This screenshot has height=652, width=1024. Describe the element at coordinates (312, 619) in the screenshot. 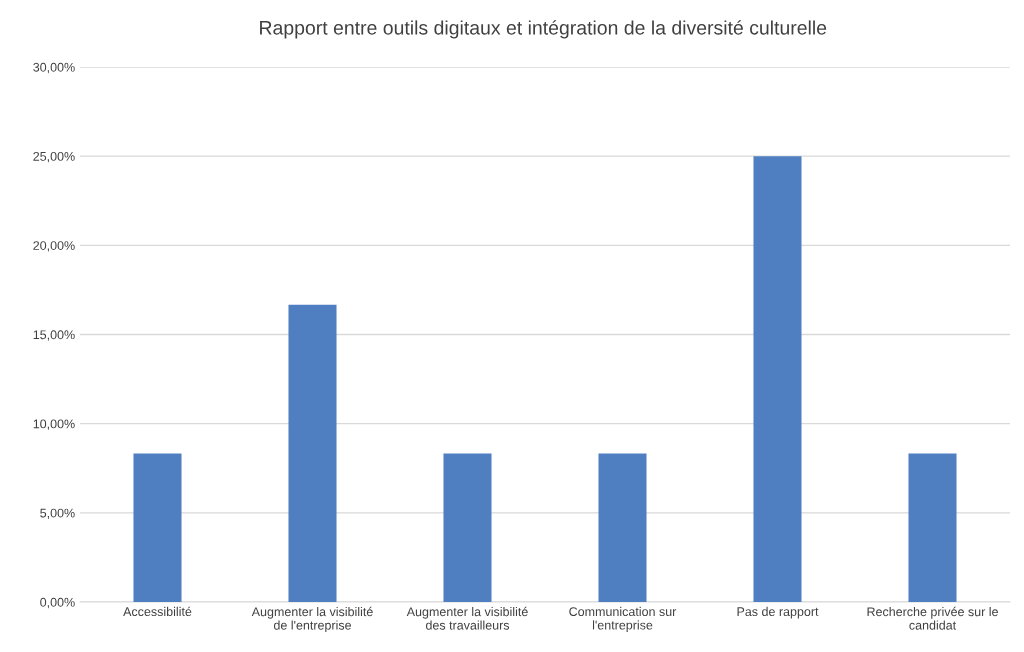

I see `x-tick-label: Augmenter la visibilité de l'entreprise` at that location.